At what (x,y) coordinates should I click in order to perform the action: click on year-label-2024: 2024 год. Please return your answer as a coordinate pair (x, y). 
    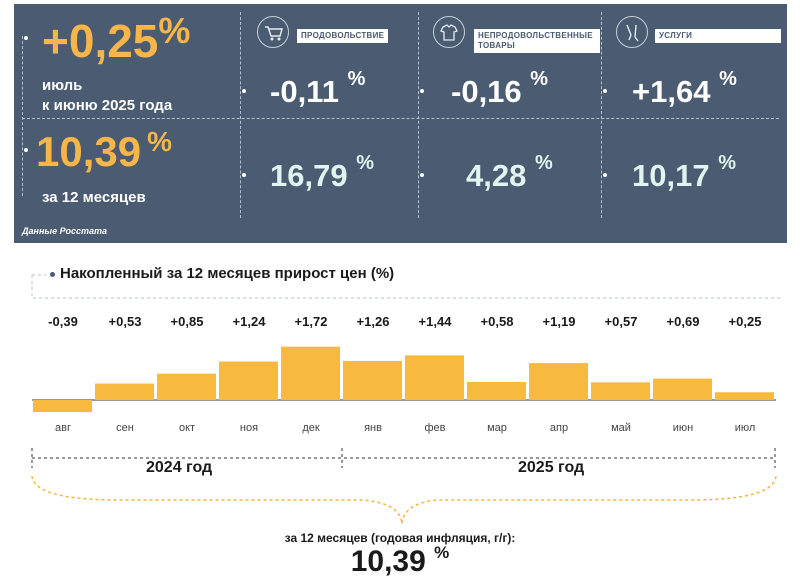
    Looking at the image, I should click on (179, 468).